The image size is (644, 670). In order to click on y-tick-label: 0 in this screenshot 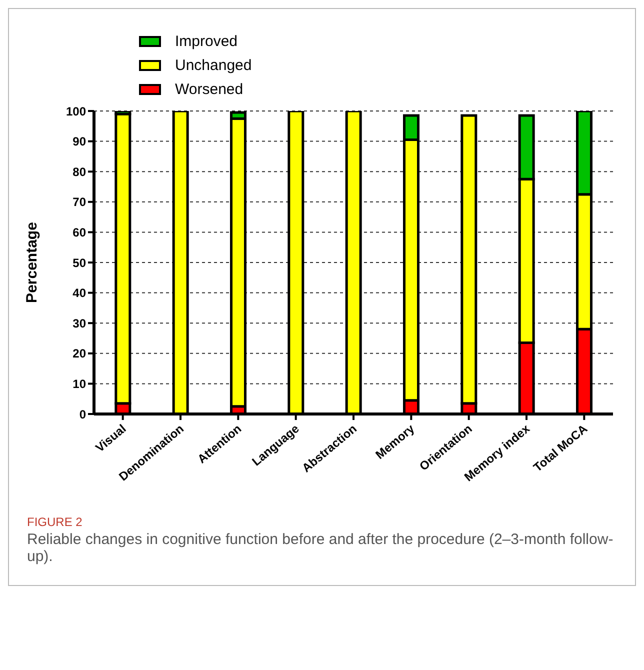, I will do `click(82, 414)`.